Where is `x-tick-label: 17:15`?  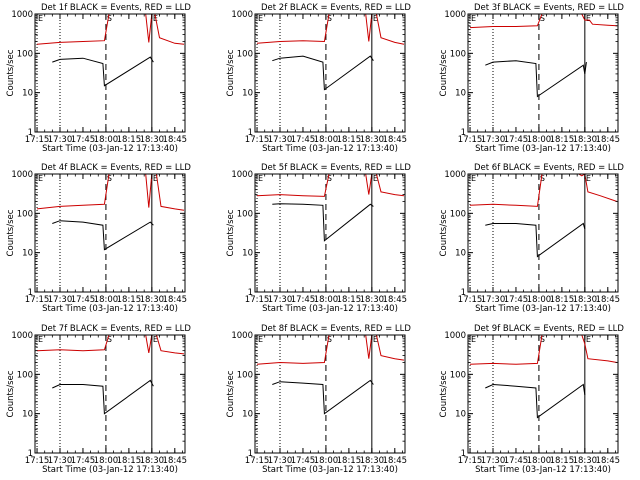 x-tick-label: 17:15 is located at coordinates (257, 461).